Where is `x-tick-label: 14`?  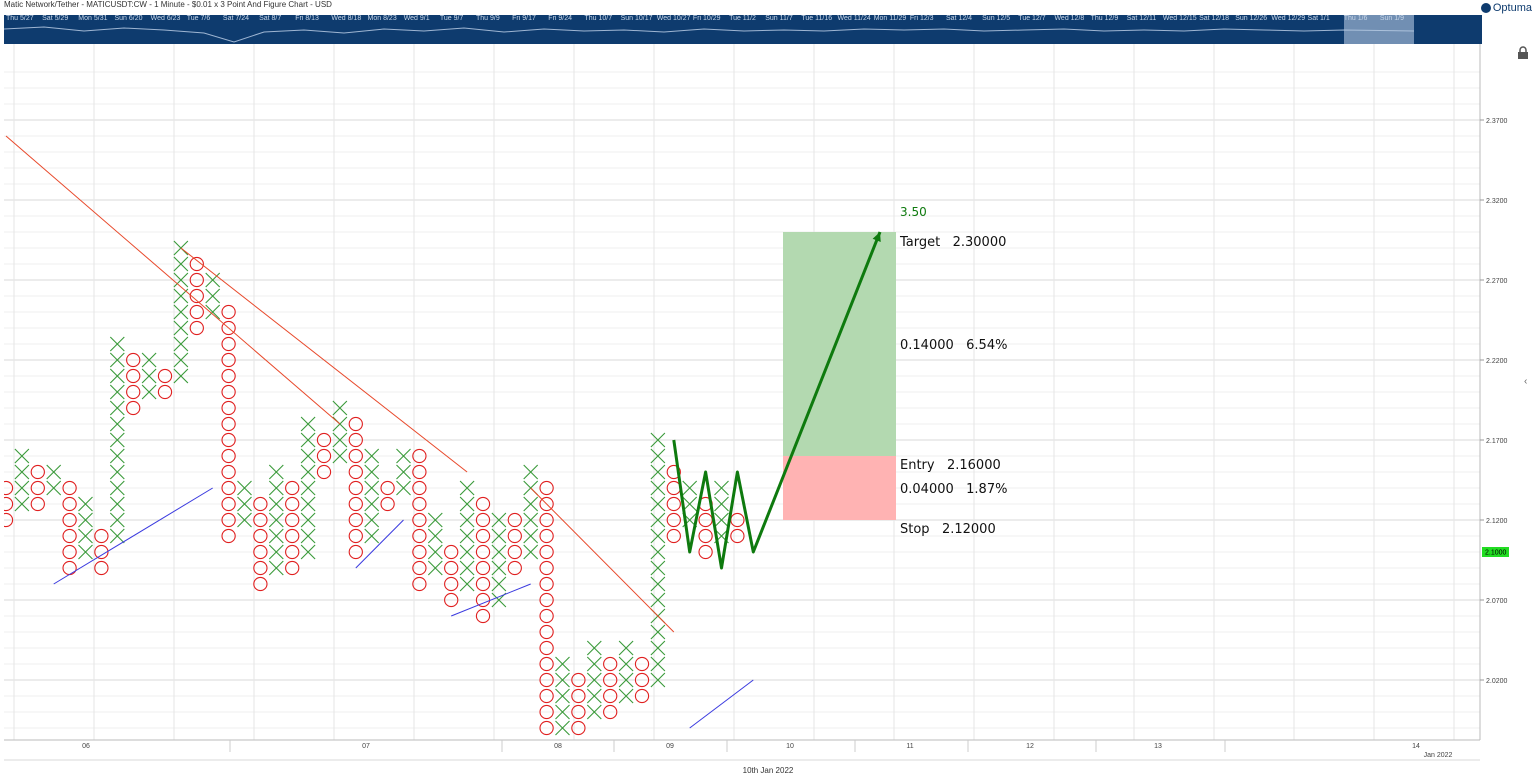
x-tick-label: 14 is located at coordinates (1416, 746).